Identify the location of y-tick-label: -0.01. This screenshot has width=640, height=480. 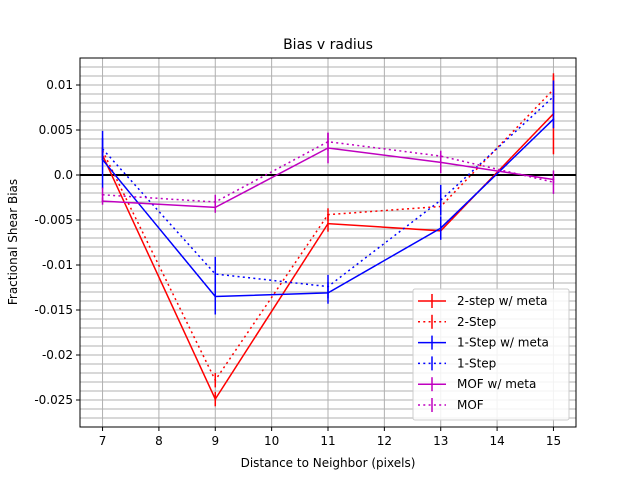
(57, 265).